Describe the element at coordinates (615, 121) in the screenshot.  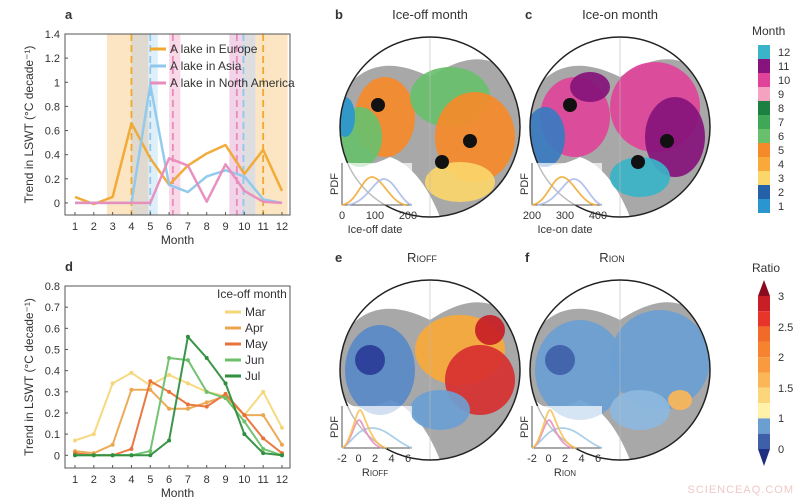
I see `map-panel-c: c Ice-on month PDF 200 300 400 Ice-on date` at that location.